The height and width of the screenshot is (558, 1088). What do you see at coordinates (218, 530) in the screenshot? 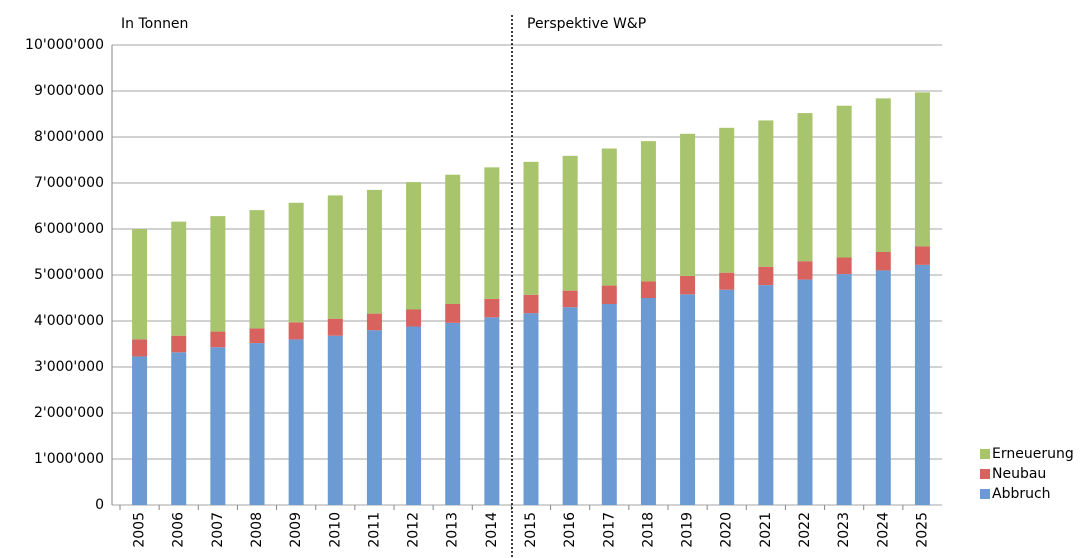
I see `x-tick-label: 2007` at bounding box center [218, 530].